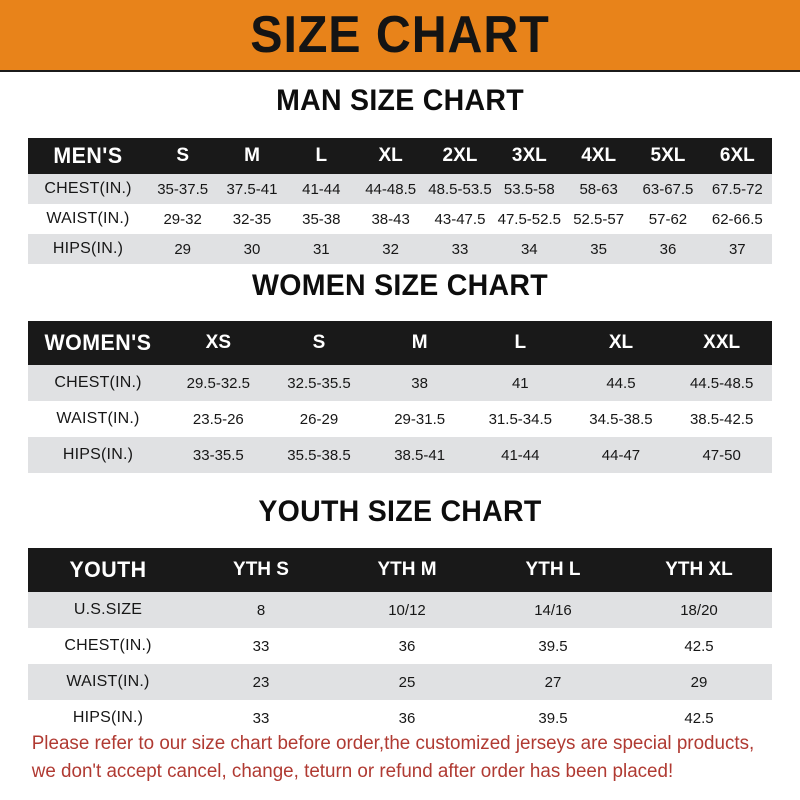  What do you see at coordinates (722, 342) in the screenshot?
I see `column-header-xxl: XXL` at bounding box center [722, 342].